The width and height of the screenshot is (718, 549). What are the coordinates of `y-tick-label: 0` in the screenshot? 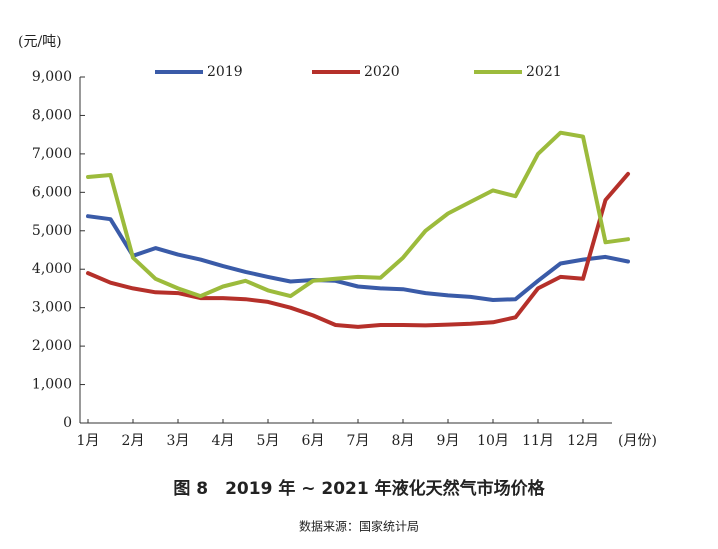 It's located at (67, 423).